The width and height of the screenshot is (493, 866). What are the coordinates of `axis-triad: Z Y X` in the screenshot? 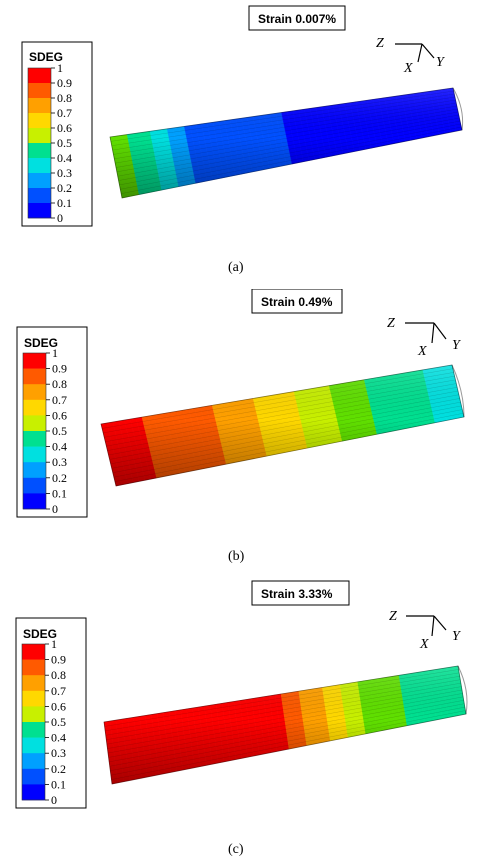 It's located at (411, 56).